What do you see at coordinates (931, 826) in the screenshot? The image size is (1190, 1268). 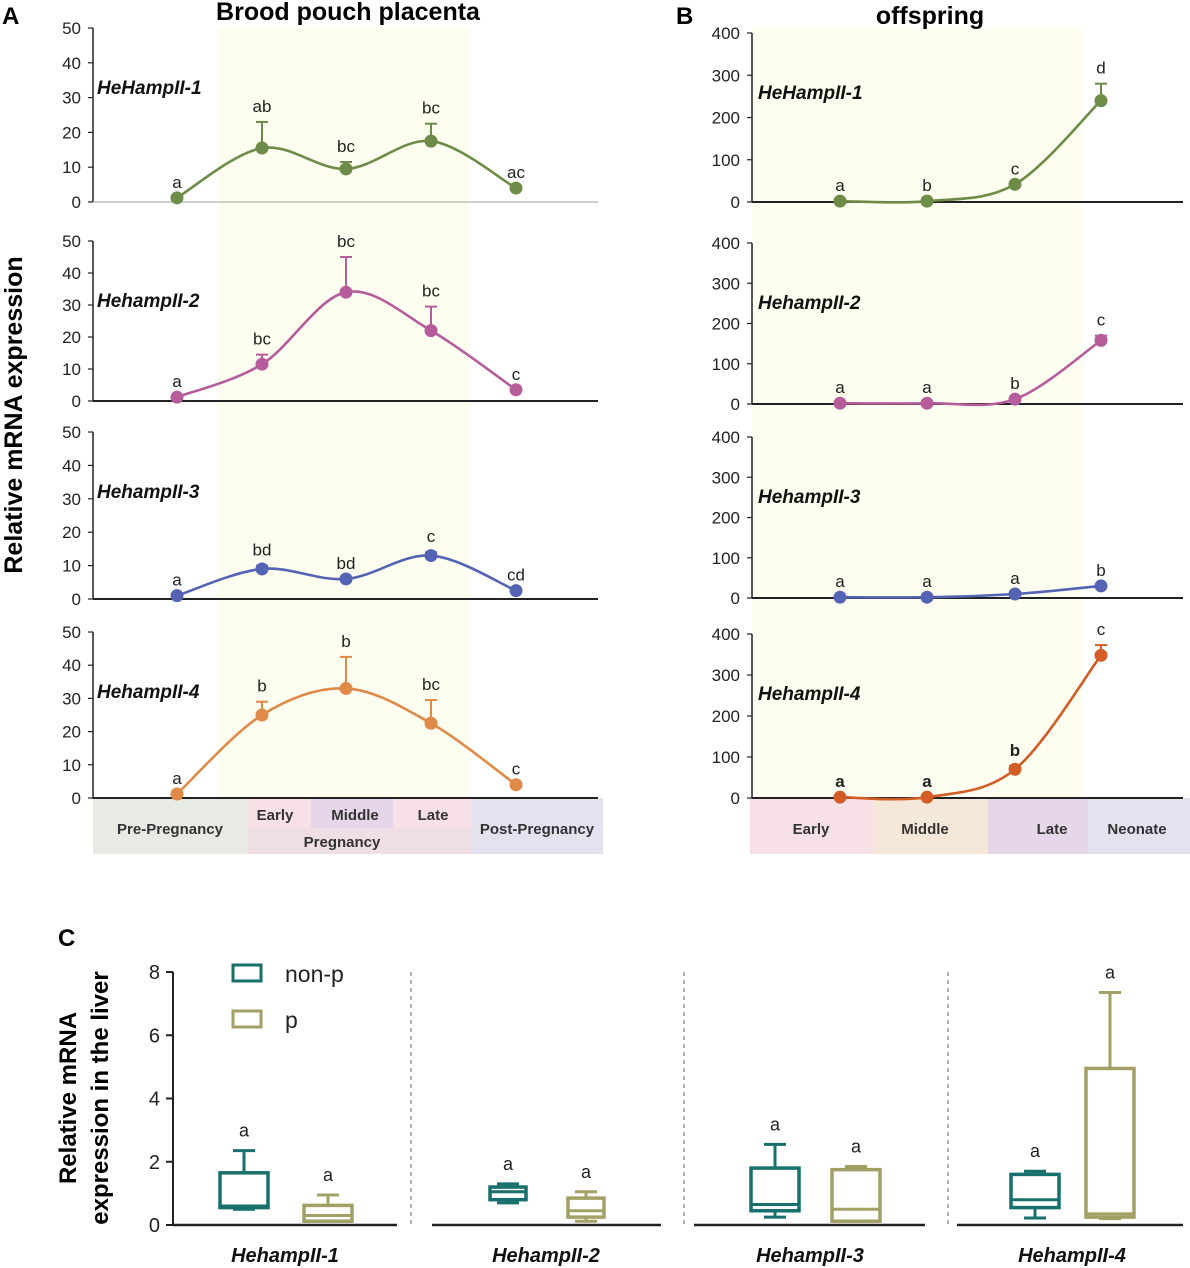 I see `stage-b-middle-bg` at bounding box center [931, 826].